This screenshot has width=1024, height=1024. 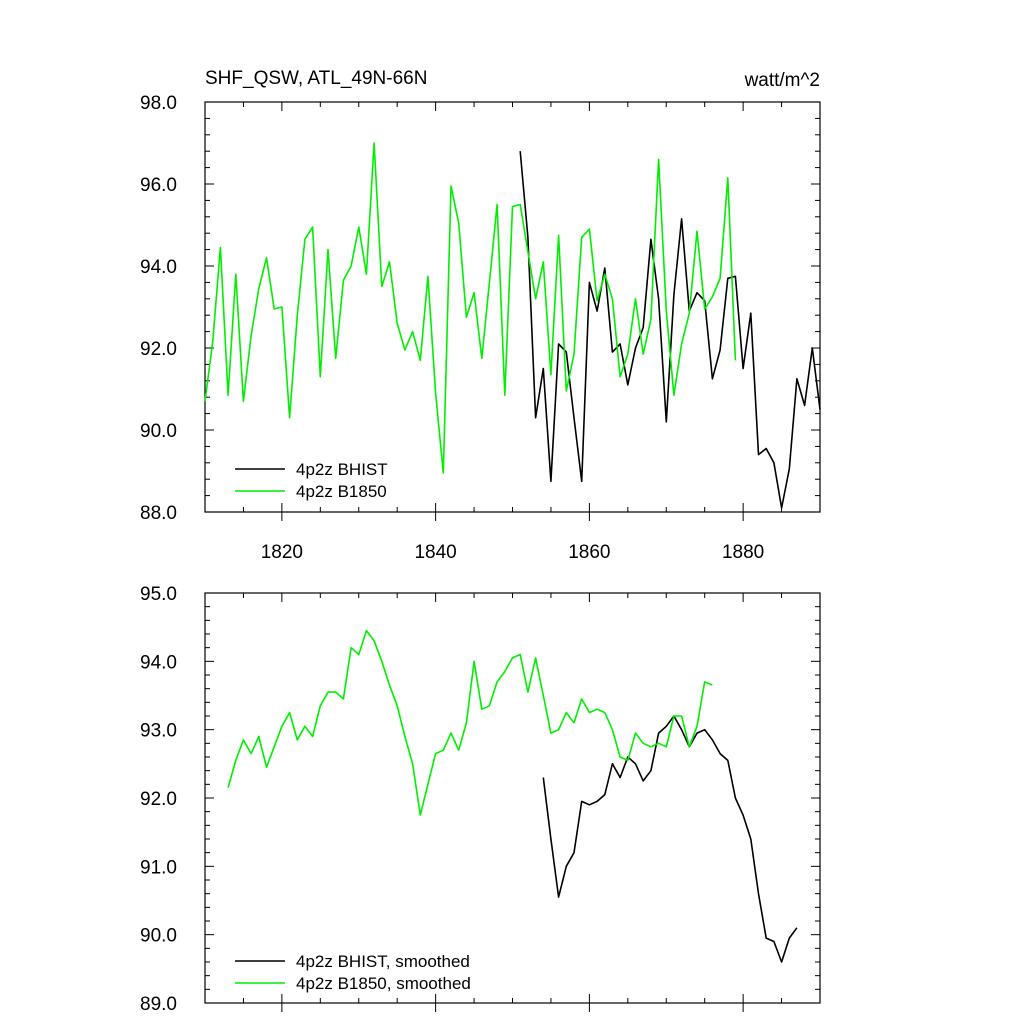 What do you see at coordinates (282, 552) in the screenshot?
I see `x-tick-label: 1820` at bounding box center [282, 552].